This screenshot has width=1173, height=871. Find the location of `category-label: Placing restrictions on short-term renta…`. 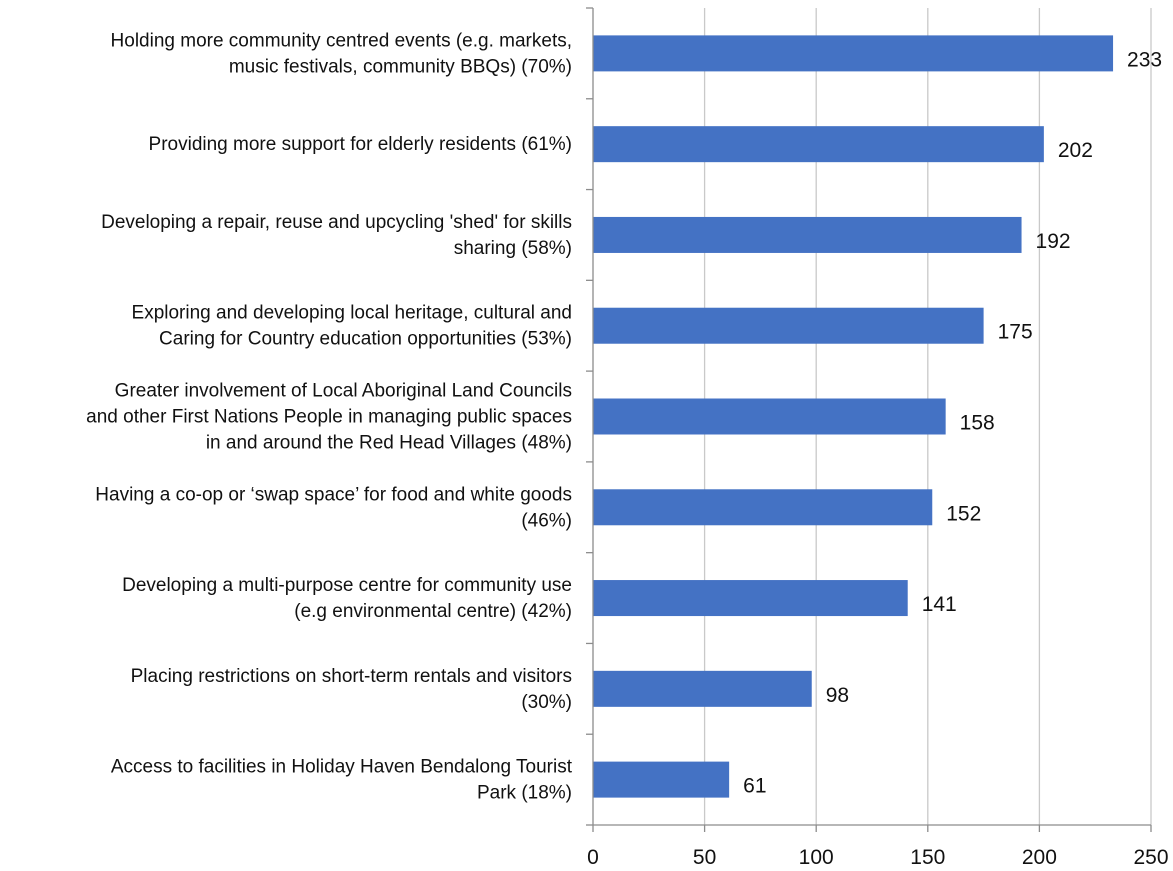

category-label: Placing restrictions on short-term renta… is located at coordinates (351, 689).